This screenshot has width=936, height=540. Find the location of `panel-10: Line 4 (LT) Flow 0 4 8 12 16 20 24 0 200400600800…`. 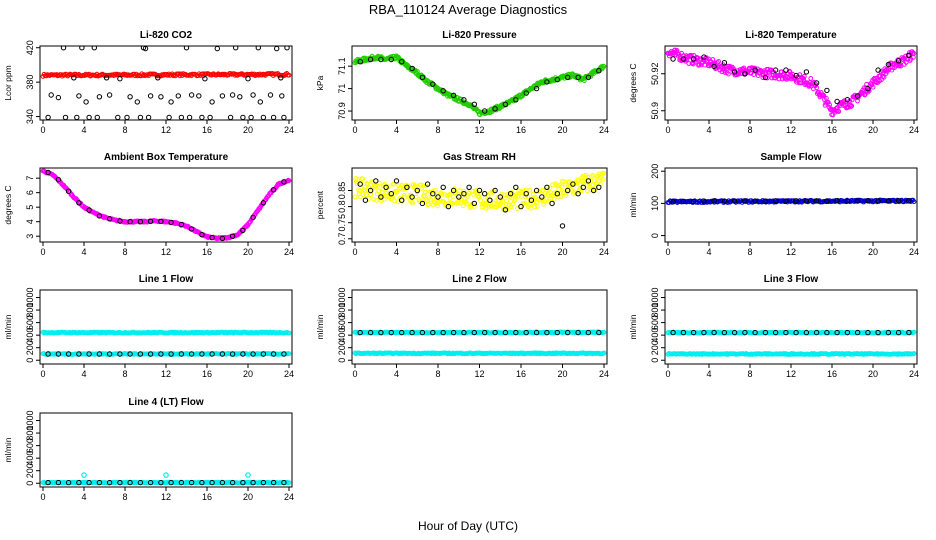

panel-10: Line 4 (LT) Flow 0 4 8 12 16 20 24 0 200400600800… is located at coordinates (148, 449).